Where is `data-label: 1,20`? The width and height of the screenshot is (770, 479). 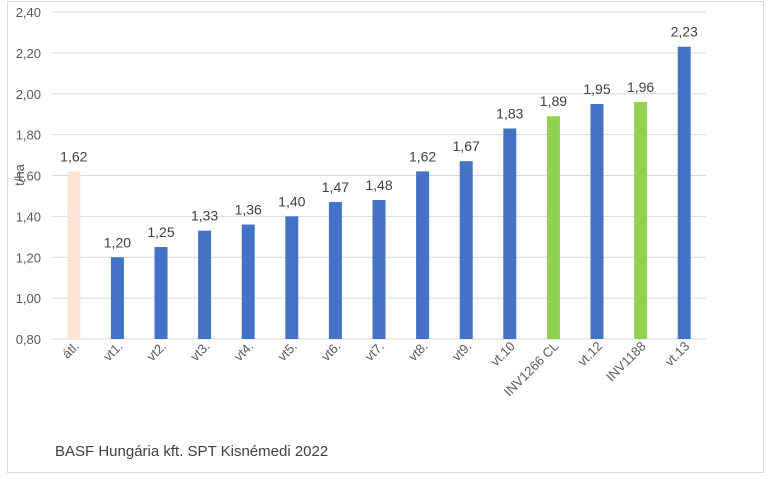 data-label: 1,20 is located at coordinates (117, 242).